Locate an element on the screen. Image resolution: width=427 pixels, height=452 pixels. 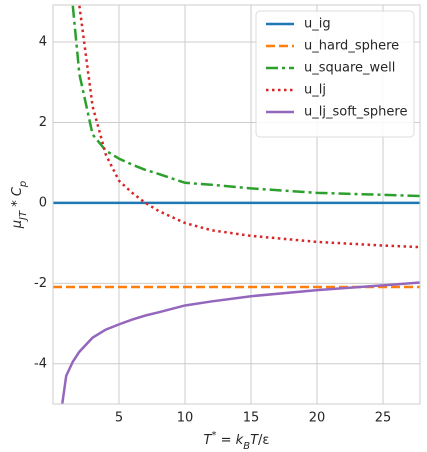
legend-label: u_lj is located at coordinates (315, 90).